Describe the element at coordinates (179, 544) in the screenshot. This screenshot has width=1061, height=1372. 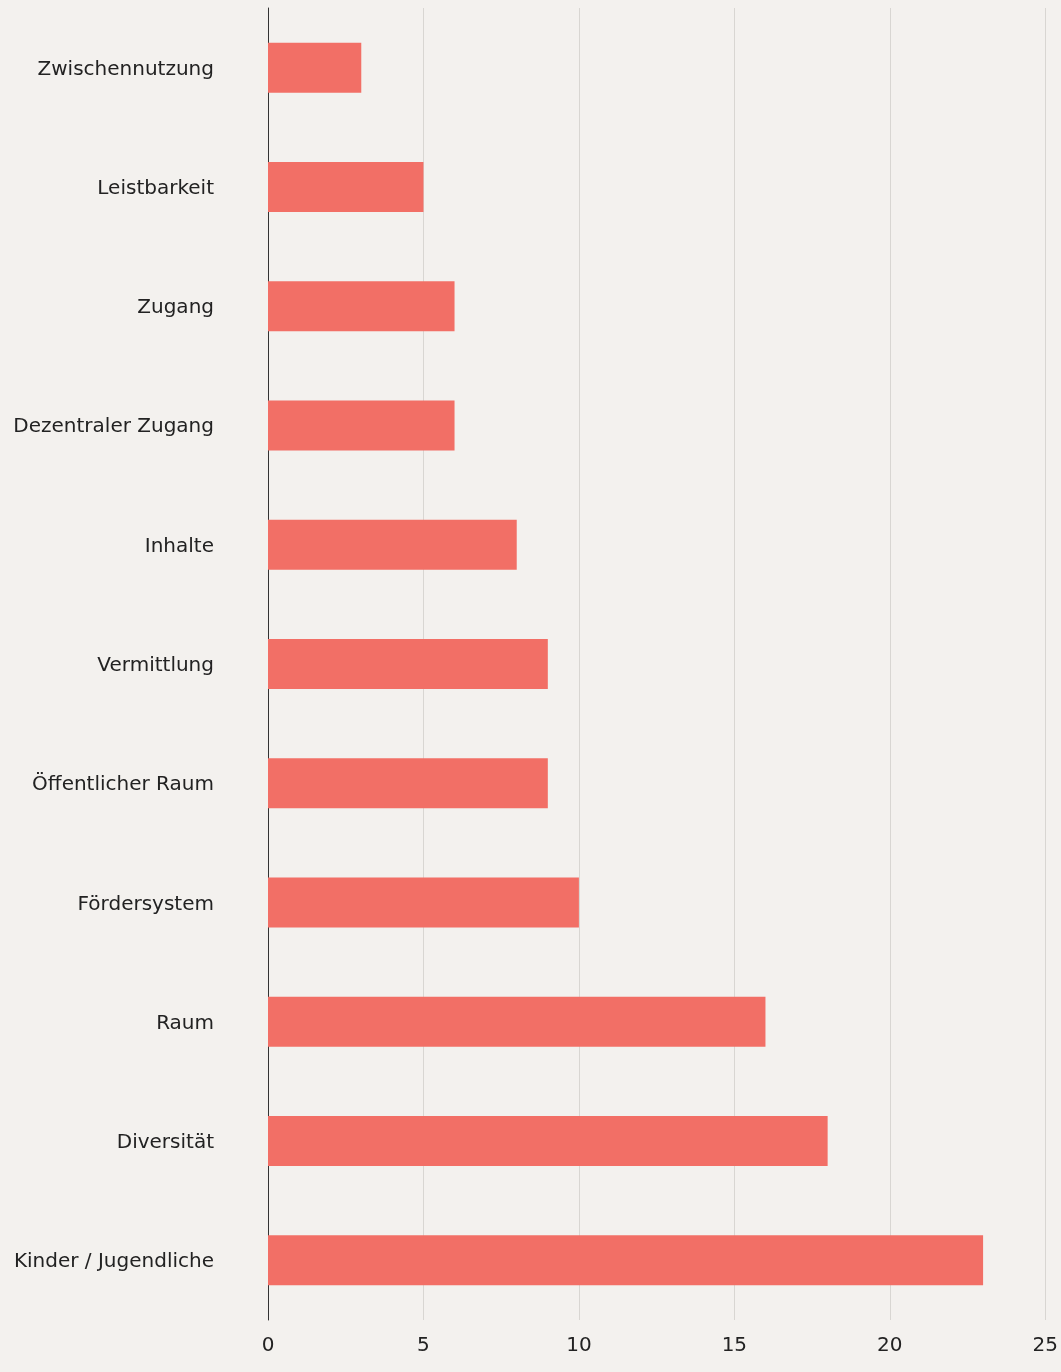
I see `y-tick-label: Inhalte` at that location.